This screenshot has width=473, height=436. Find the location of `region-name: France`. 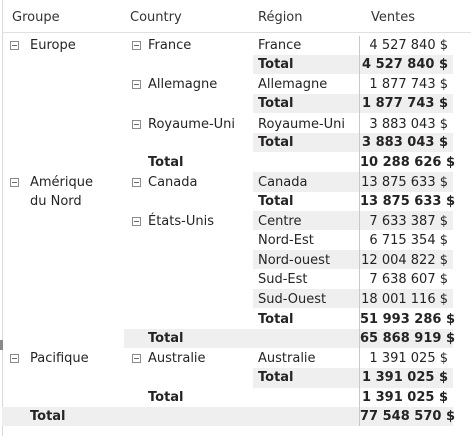

region-name: France is located at coordinates (280, 45).